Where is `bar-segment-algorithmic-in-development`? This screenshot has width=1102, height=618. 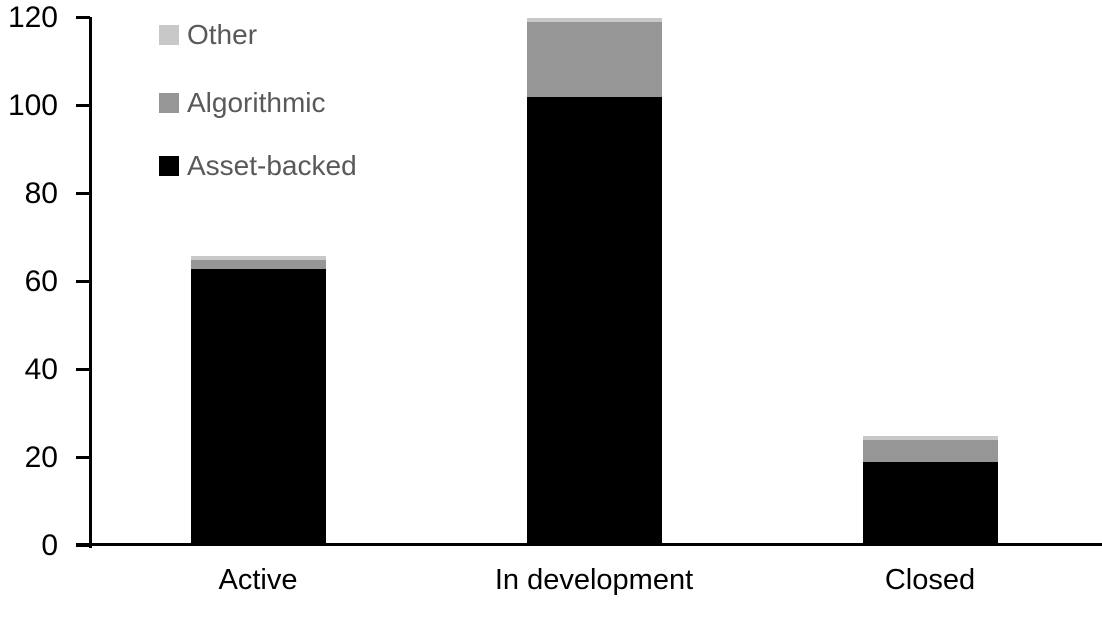 bar-segment-algorithmic-in-development is located at coordinates (594, 60).